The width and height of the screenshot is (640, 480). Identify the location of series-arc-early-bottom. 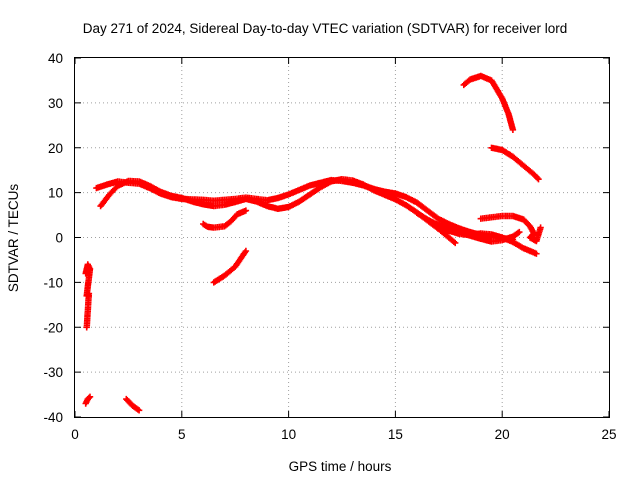
(88, 400).